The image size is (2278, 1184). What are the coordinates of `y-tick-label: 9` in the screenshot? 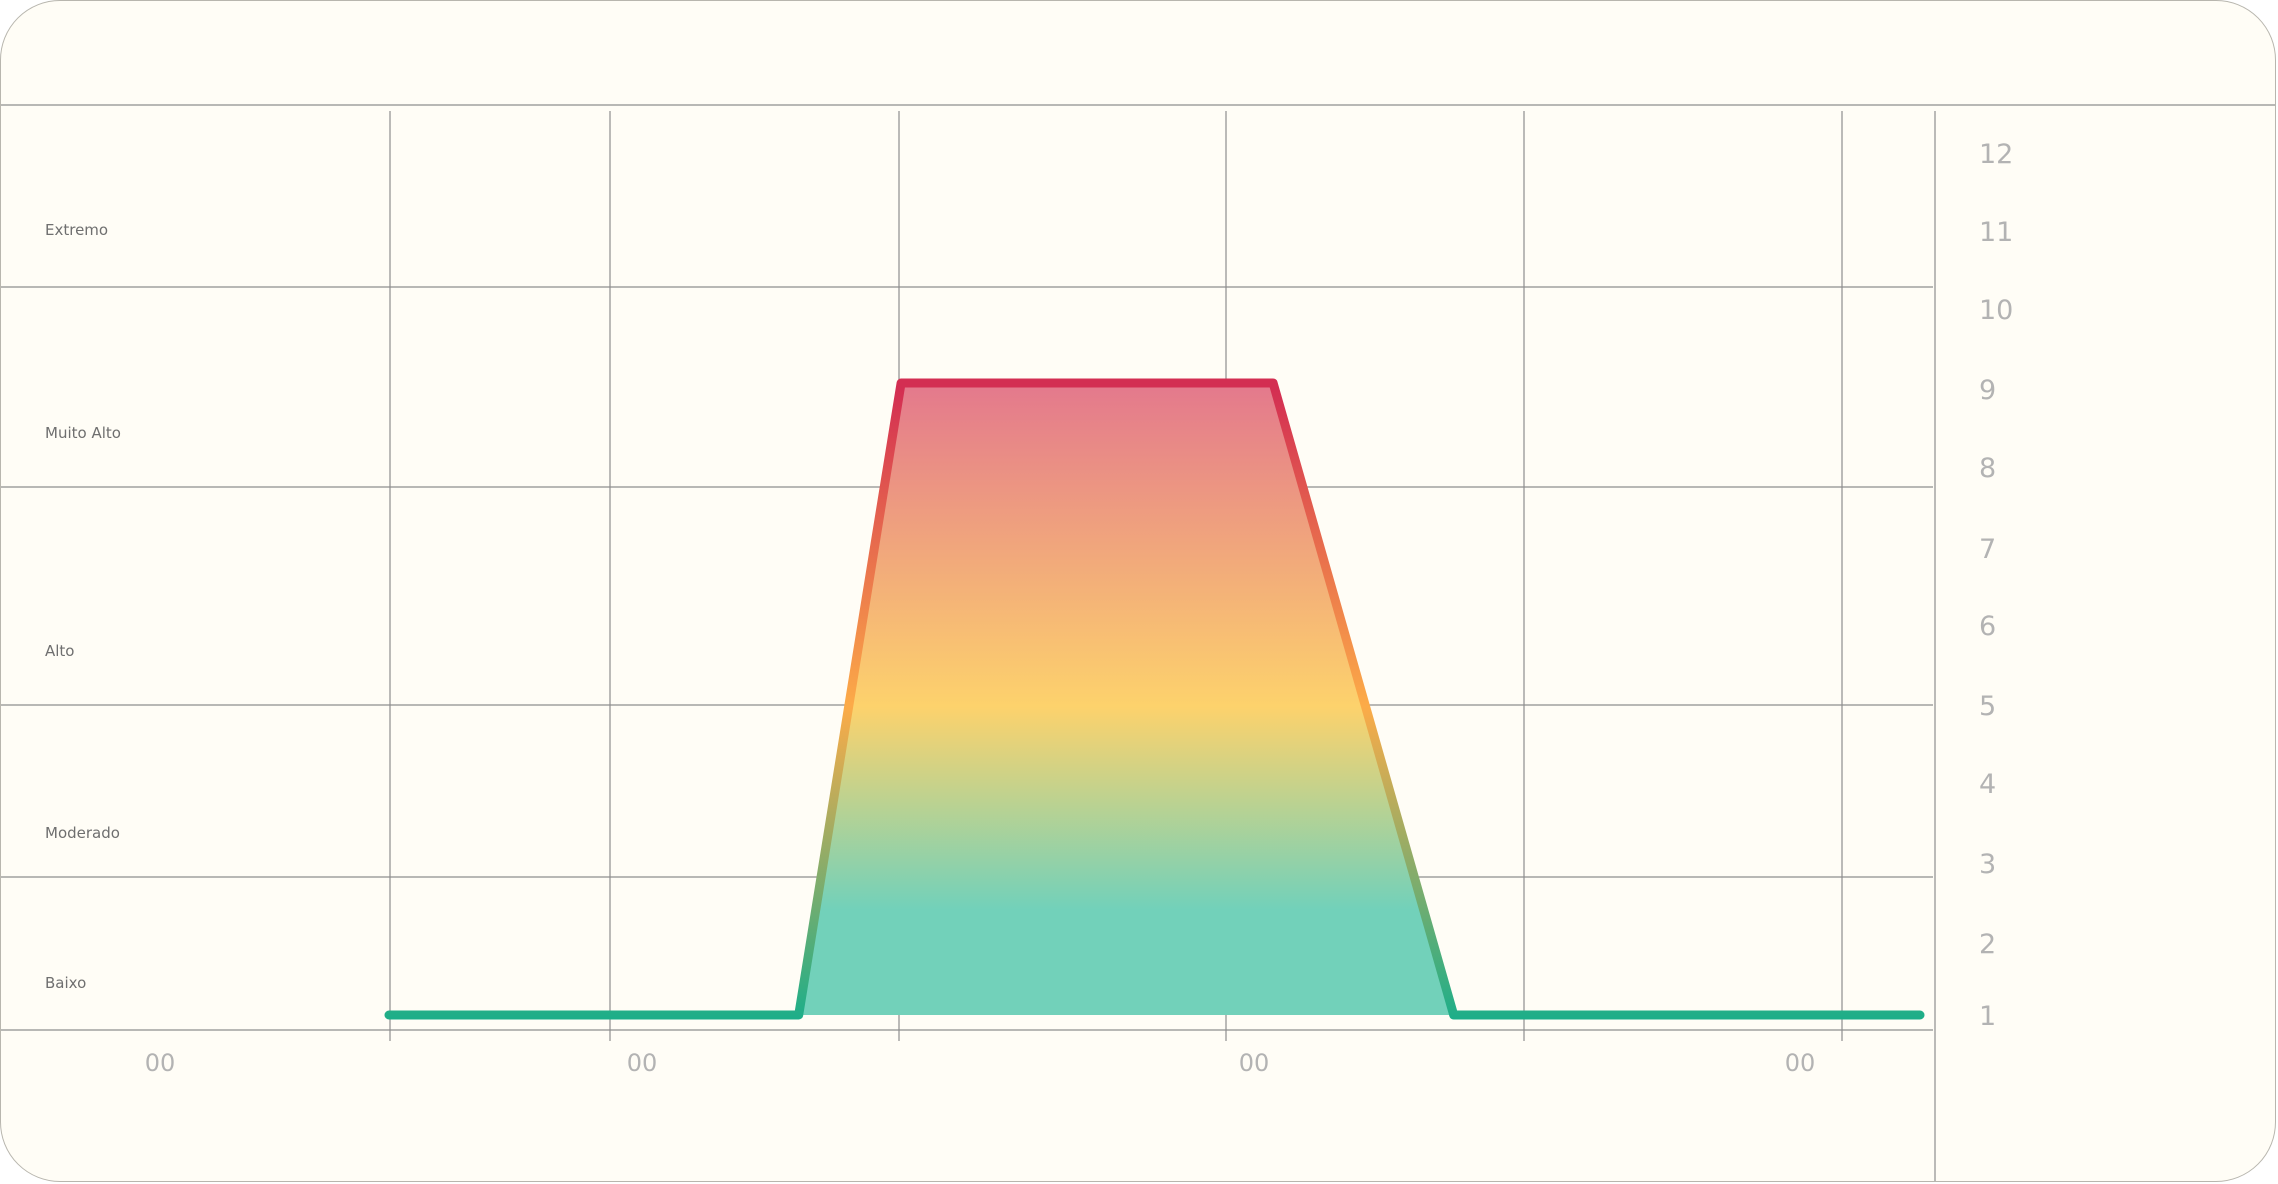 It's located at (1987, 390).